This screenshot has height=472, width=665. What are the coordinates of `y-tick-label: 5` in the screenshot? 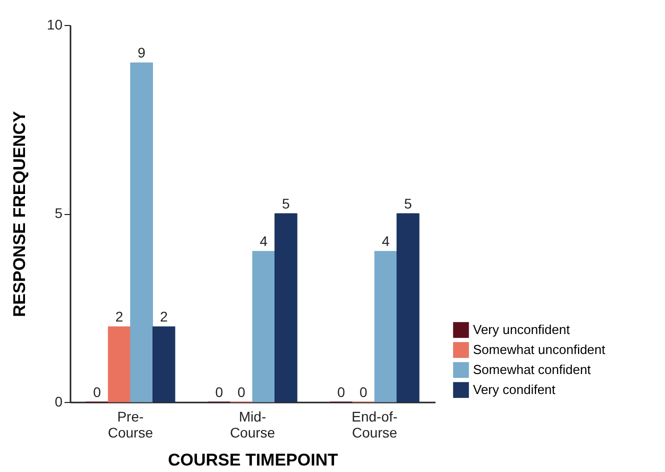 It's located at (58, 213).